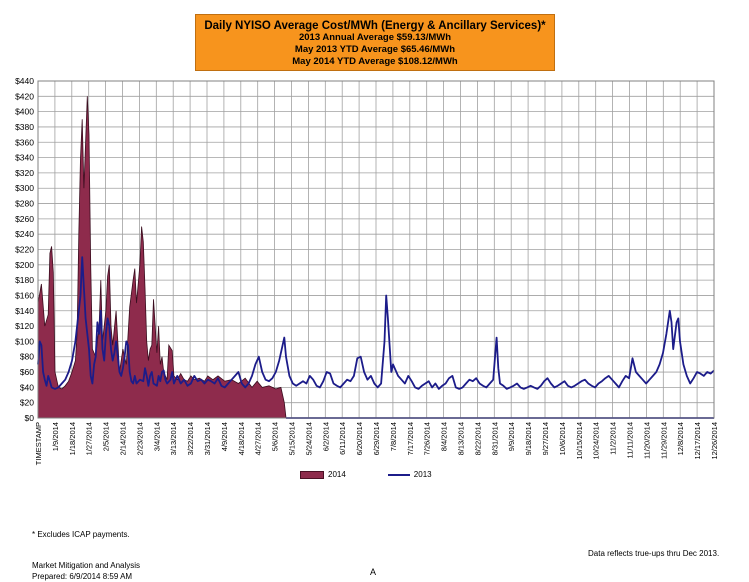  Describe the element at coordinates (342, 438) in the screenshot. I see `x-tick-label: 6/11/2014` at that location.